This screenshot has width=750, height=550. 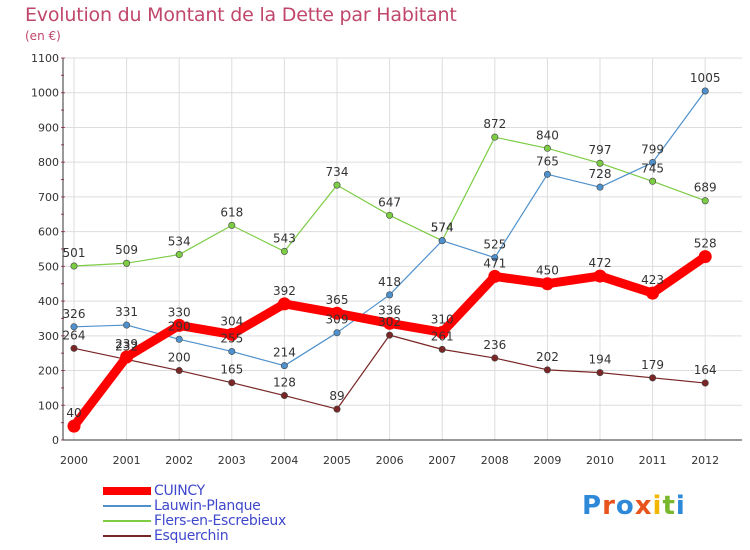 What do you see at coordinates (337, 460) in the screenshot?
I see `x-tick-label-2005: 2005` at bounding box center [337, 460].